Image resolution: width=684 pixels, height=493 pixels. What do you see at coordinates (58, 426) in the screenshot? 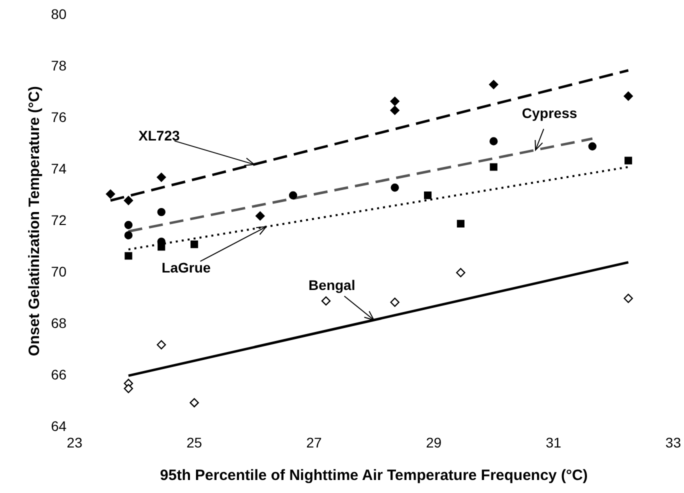
I see `y-tick-label: 64` at bounding box center [58, 426].